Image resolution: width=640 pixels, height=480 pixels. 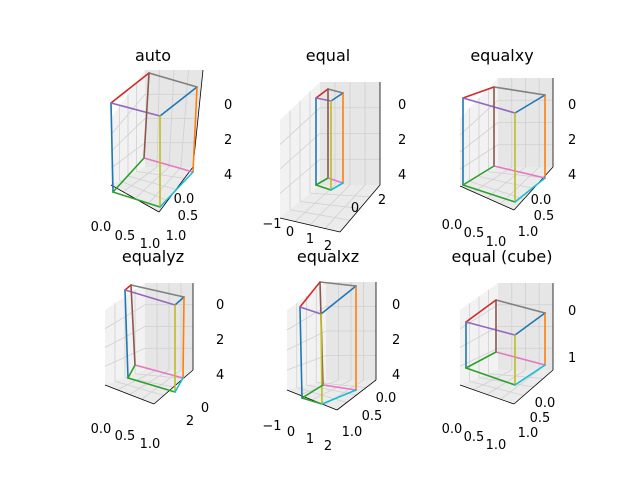 What do you see at coordinates (501, 55) in the screenshot?
I see `chart-title: equalxy` at bounding box center [501, 55].